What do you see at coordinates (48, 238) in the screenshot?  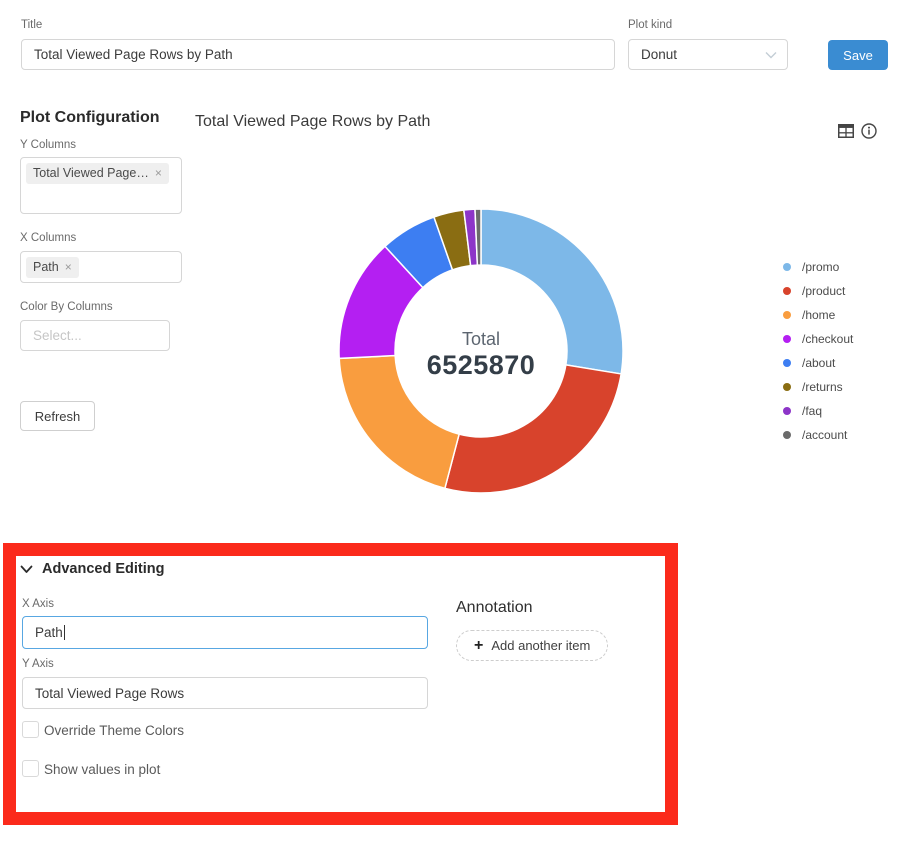 I see `x-columns-label: X Columns` at bounding box center [48, 238].